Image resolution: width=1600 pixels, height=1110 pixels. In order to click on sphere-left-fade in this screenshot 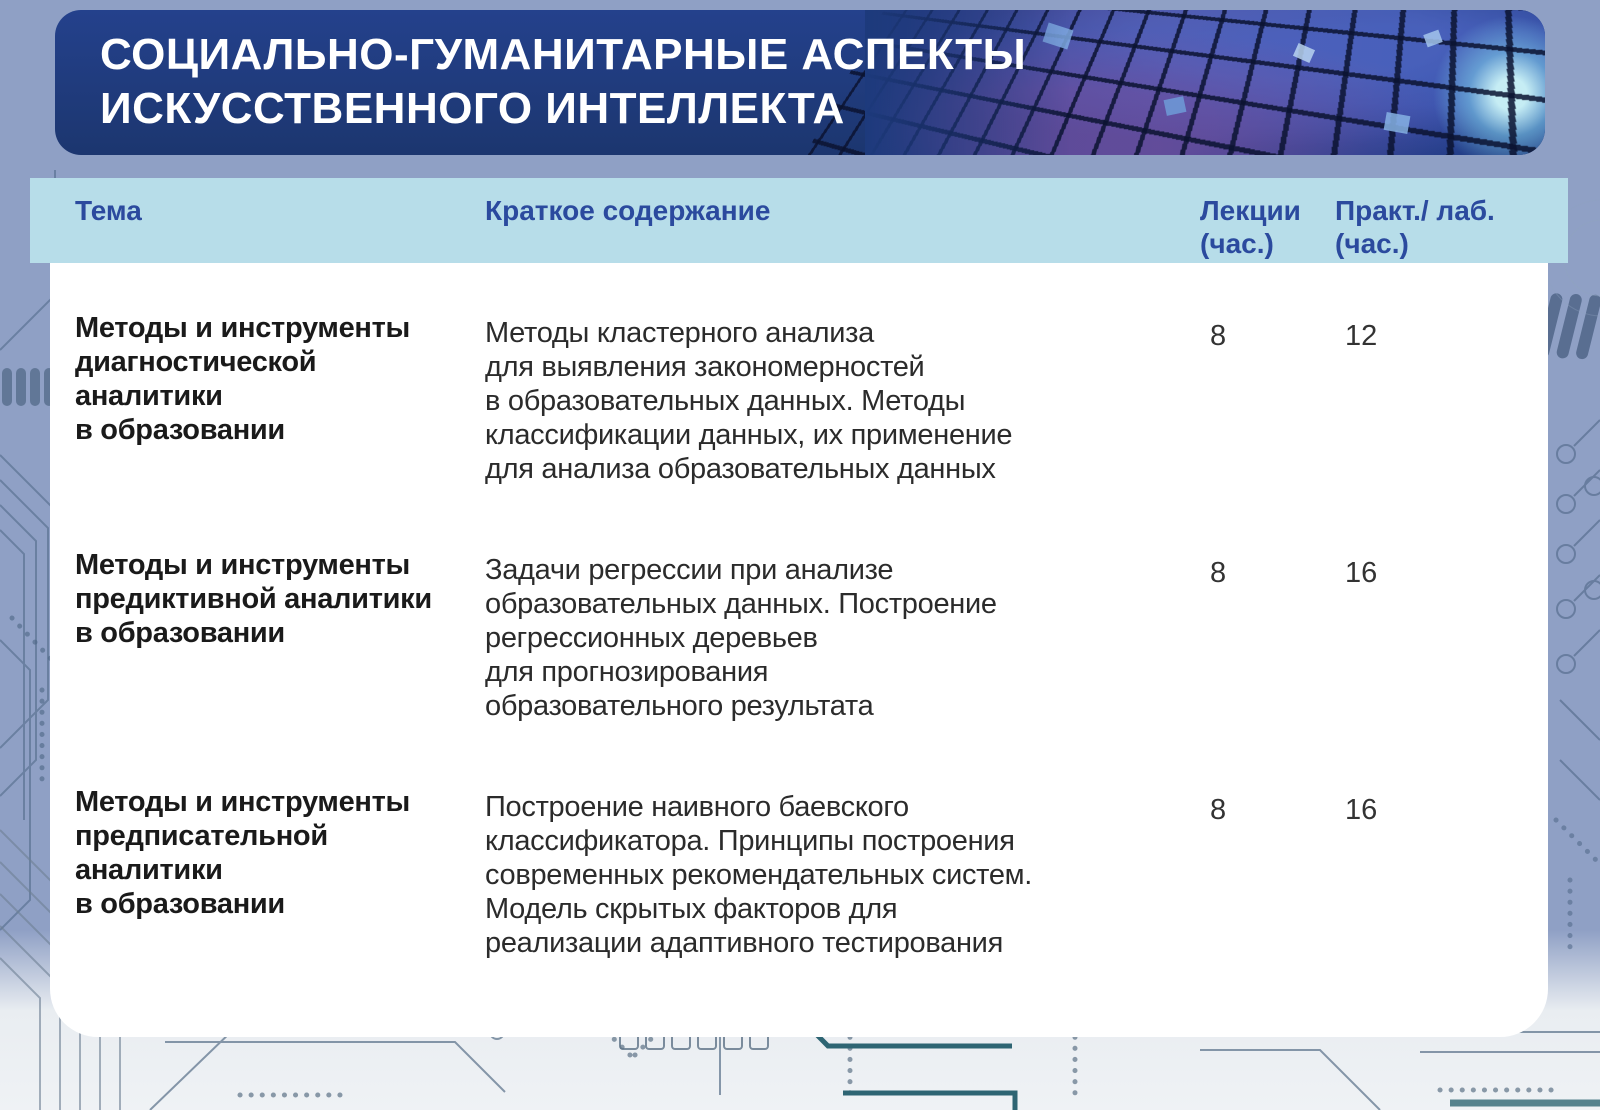, I will do `click(1205, 82)`.